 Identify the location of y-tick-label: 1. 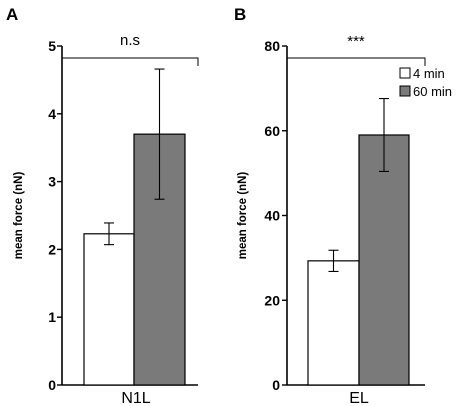
(52, 317).